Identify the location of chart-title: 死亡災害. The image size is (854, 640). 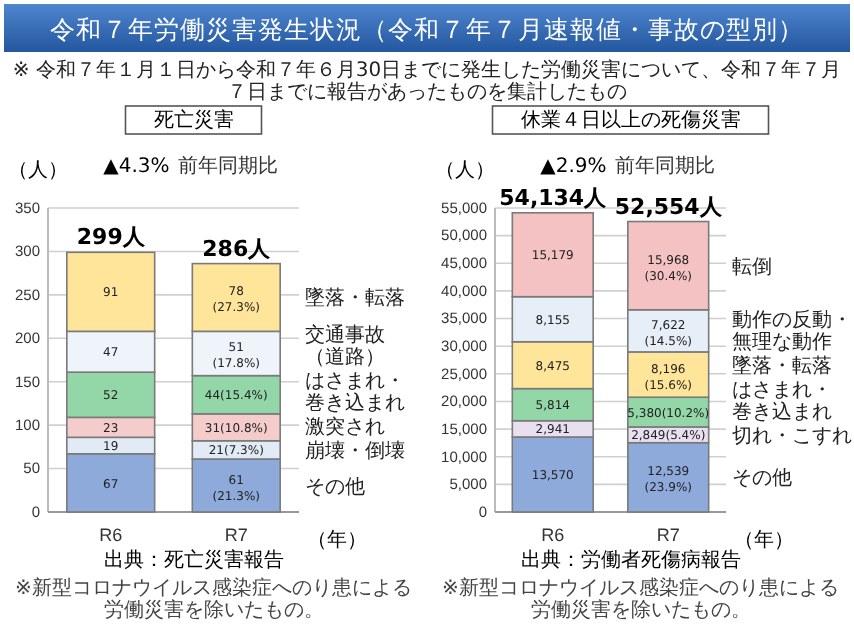
(193, 120).